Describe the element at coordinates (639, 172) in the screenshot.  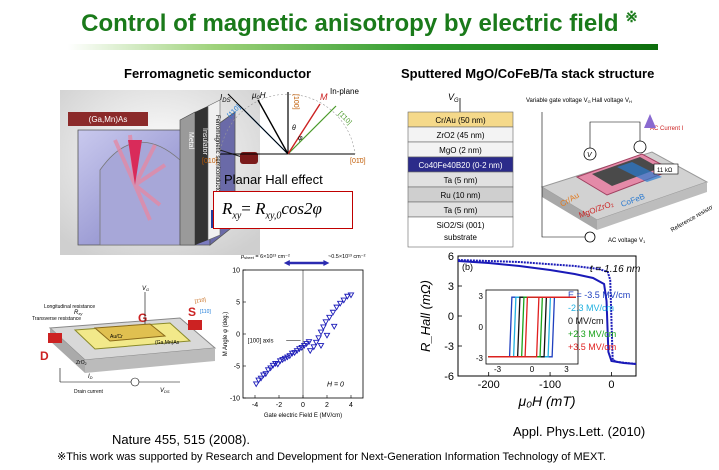
I see `rd-cofeb-strip` at that location.